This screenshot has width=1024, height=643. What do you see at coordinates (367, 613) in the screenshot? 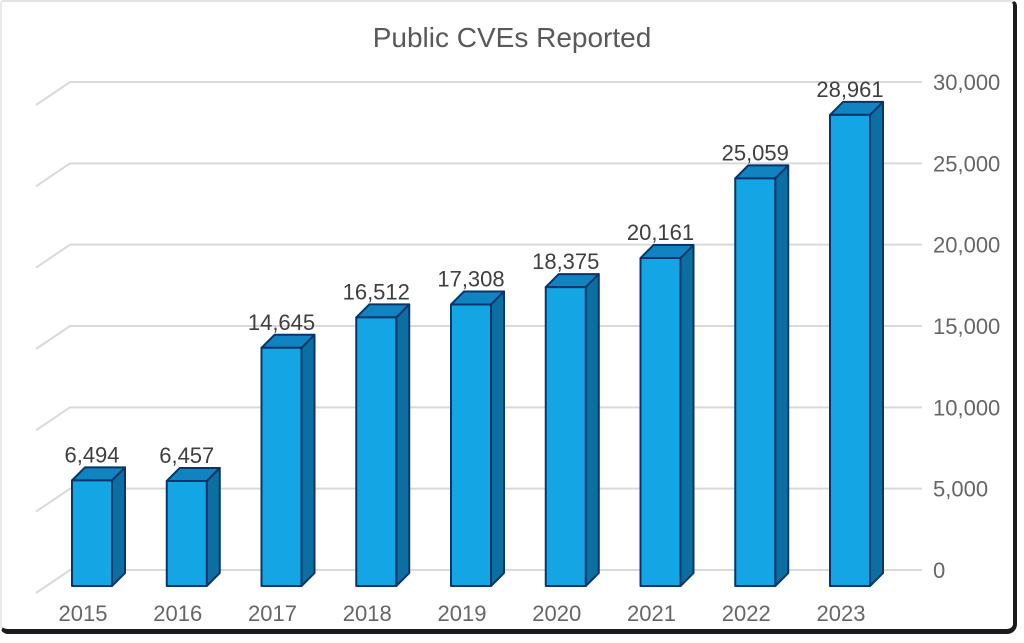
I see `x-axis-label: 2018` at bounding box center [367, 613].